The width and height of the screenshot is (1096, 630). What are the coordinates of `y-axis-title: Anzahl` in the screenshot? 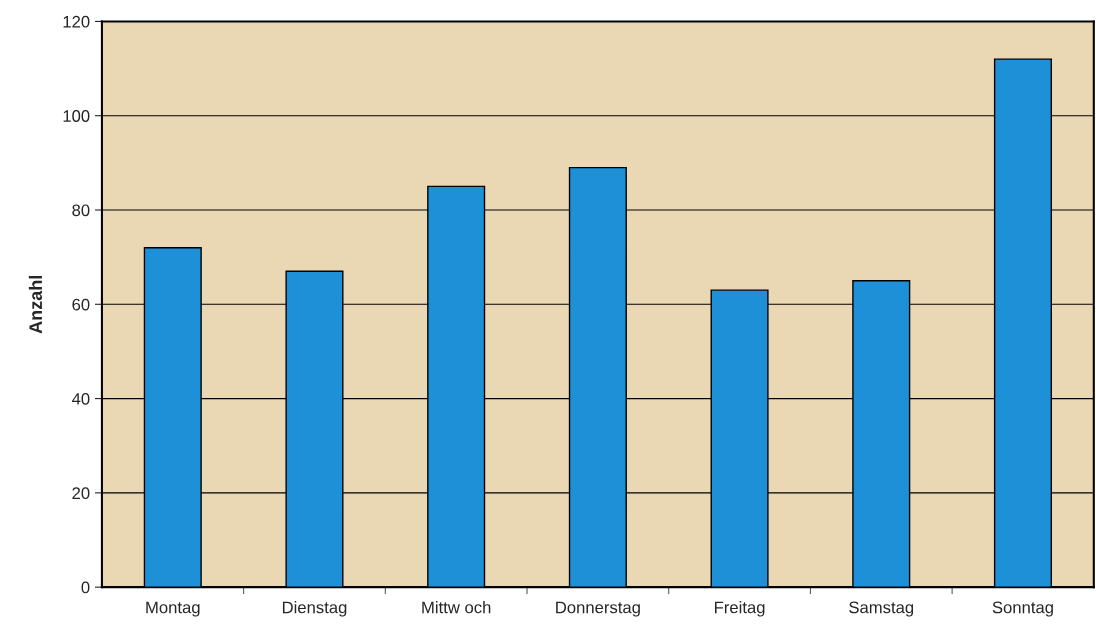 It's located at (35, 304).